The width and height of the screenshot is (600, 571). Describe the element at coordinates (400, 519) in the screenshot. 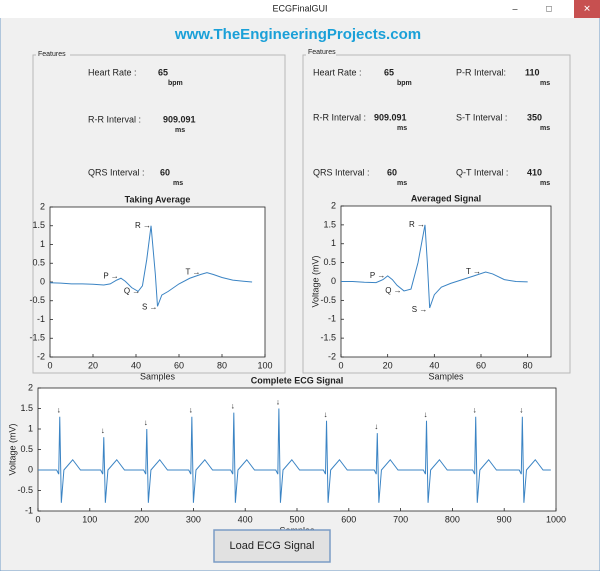

I see `x-tick-label: 700` at that location.